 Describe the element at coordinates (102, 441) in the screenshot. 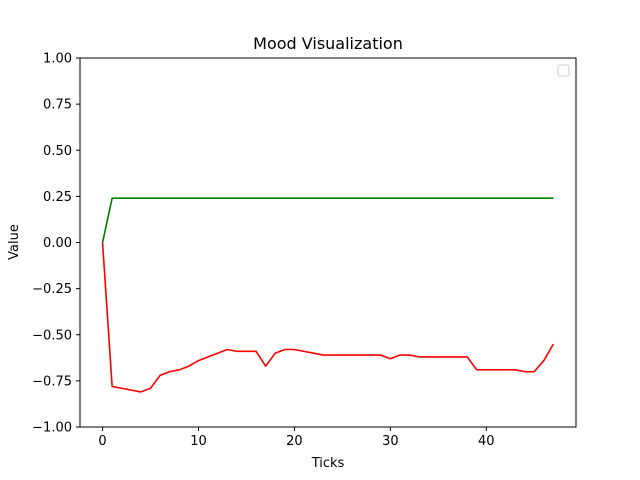

I see `x-tick-label: 0` at that location.